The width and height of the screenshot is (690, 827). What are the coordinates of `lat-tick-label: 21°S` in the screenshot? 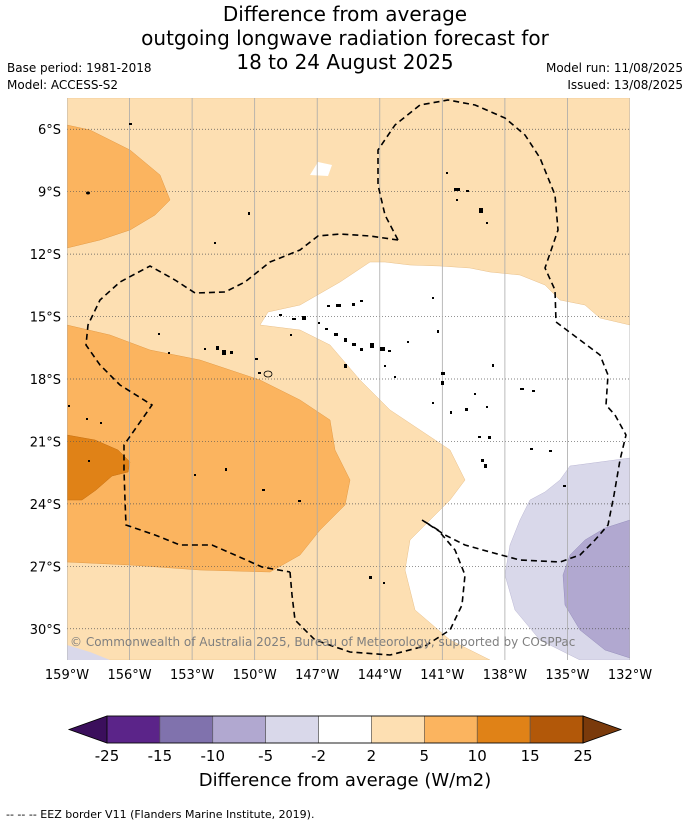 It's located at (45, 442).